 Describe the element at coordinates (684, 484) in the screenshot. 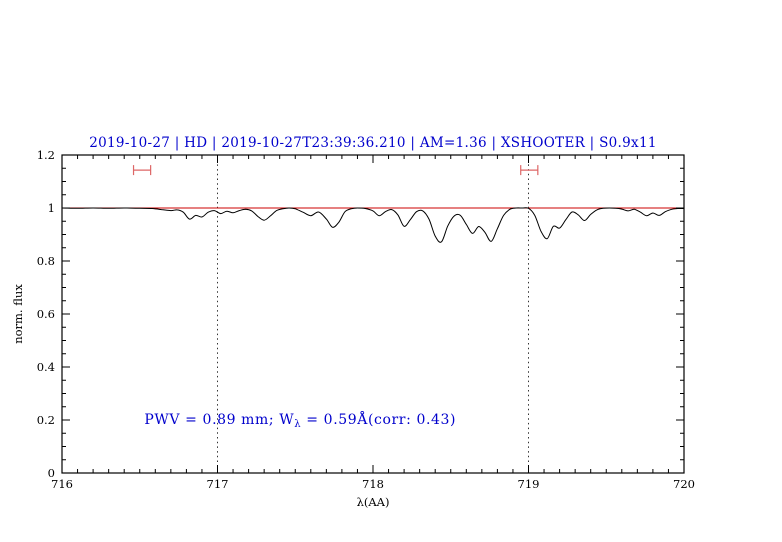

I see `x-tick-label: 720` at that location.